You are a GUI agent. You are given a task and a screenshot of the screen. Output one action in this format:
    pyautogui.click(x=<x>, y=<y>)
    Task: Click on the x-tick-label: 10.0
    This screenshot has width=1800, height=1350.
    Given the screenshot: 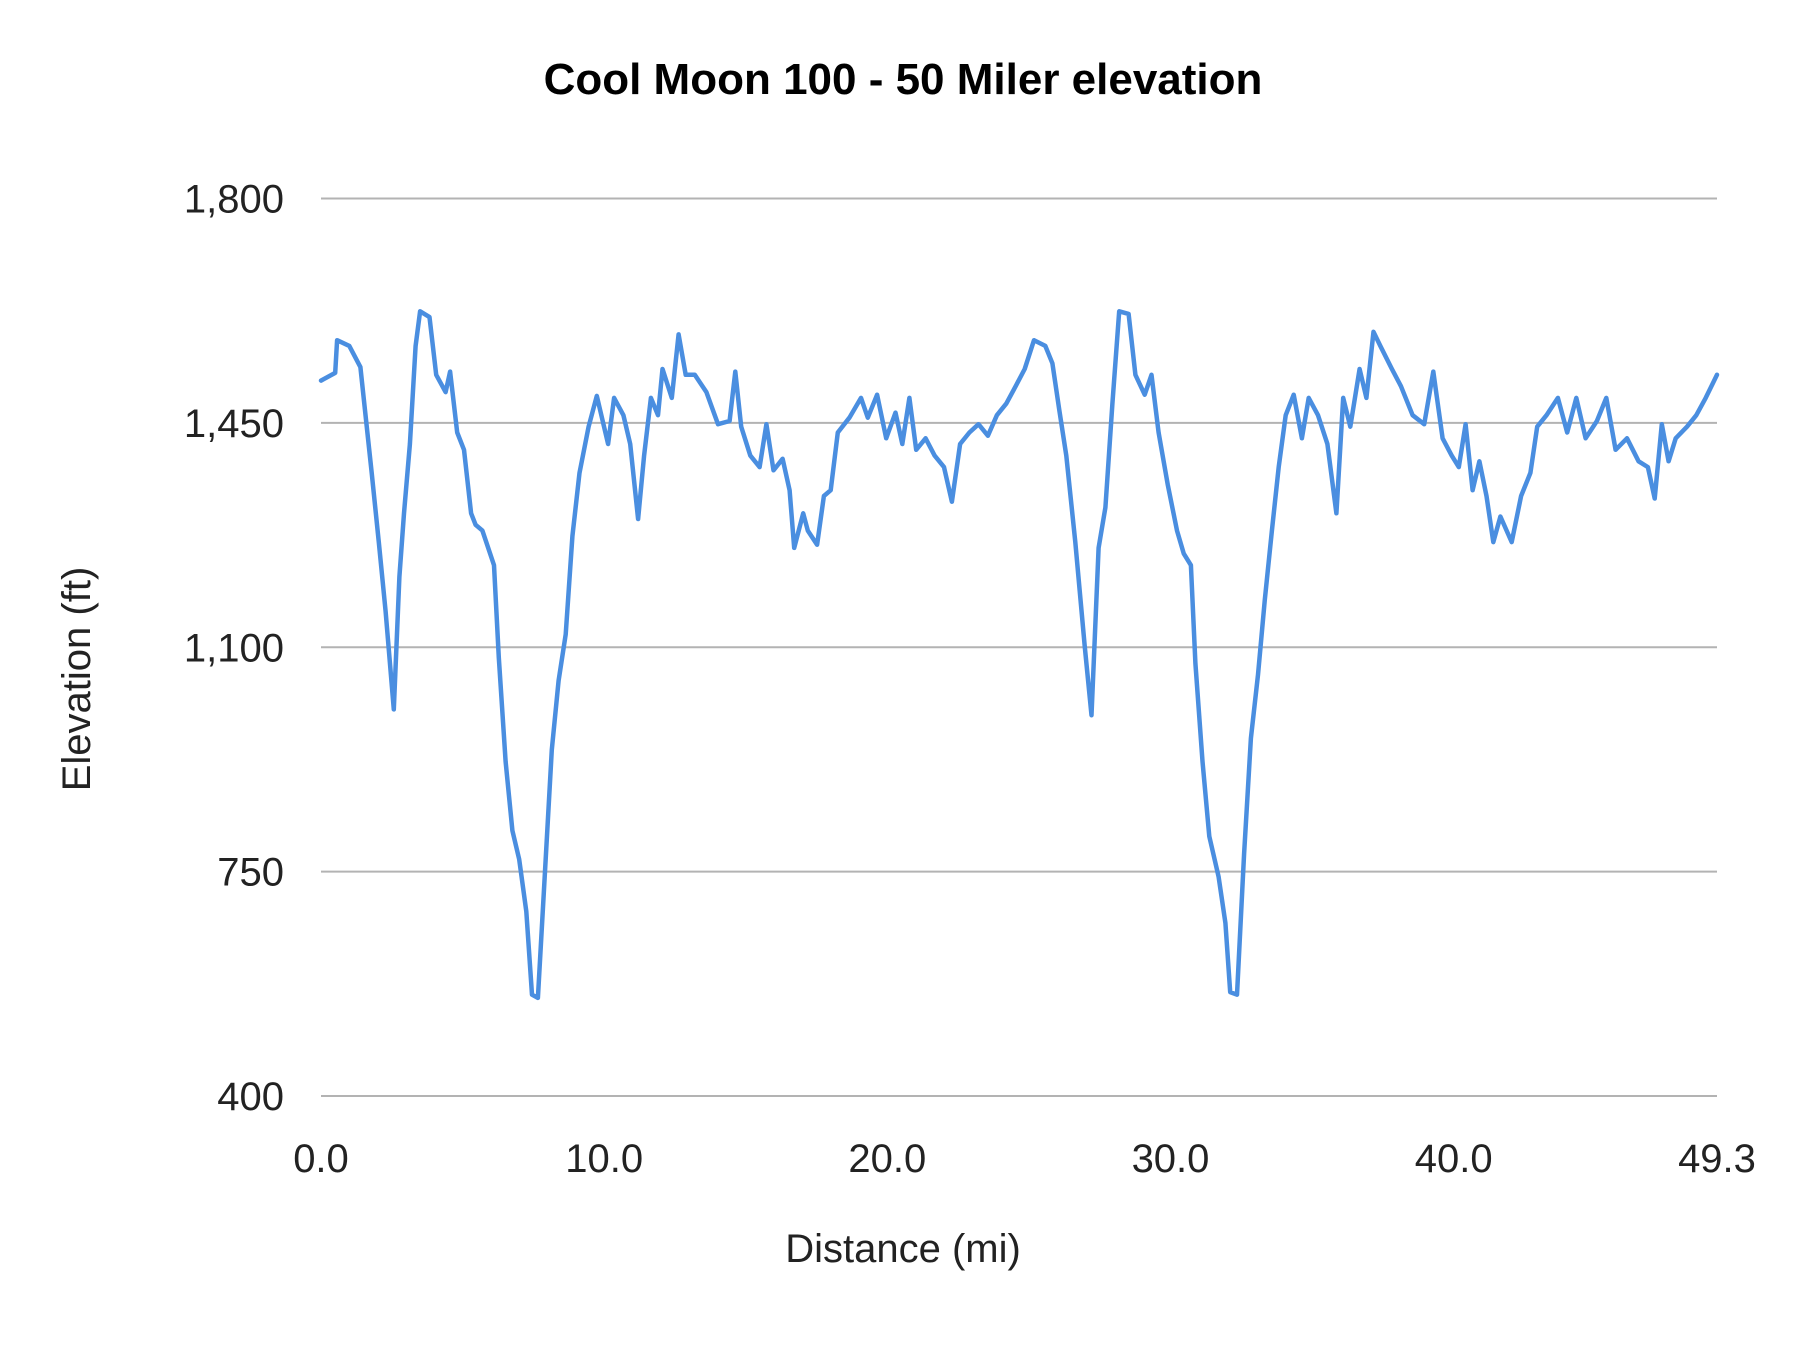 What is the action you would take?
    pyautogui.click(x=604, y=1159)
    